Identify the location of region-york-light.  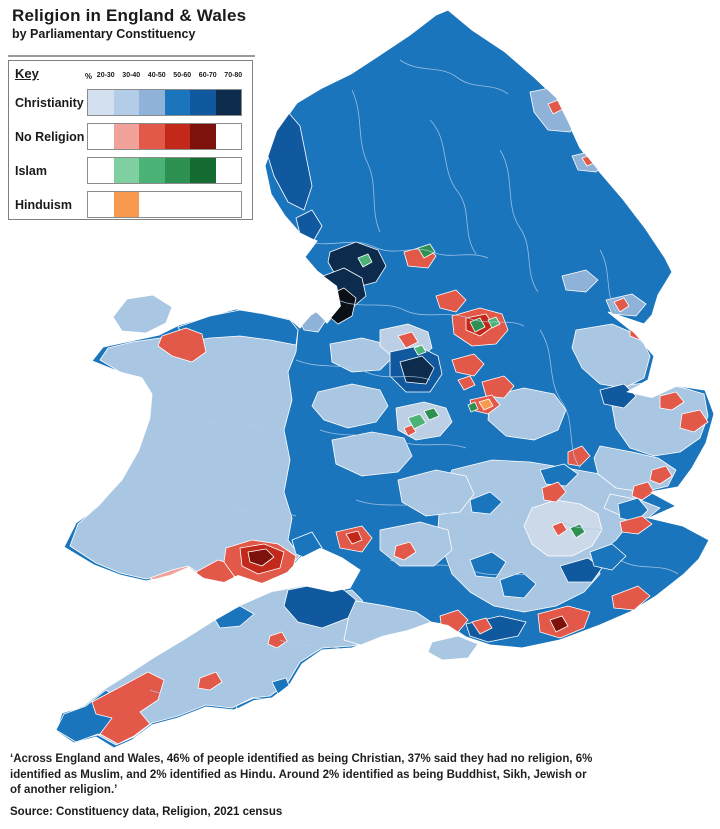
(580, 281).